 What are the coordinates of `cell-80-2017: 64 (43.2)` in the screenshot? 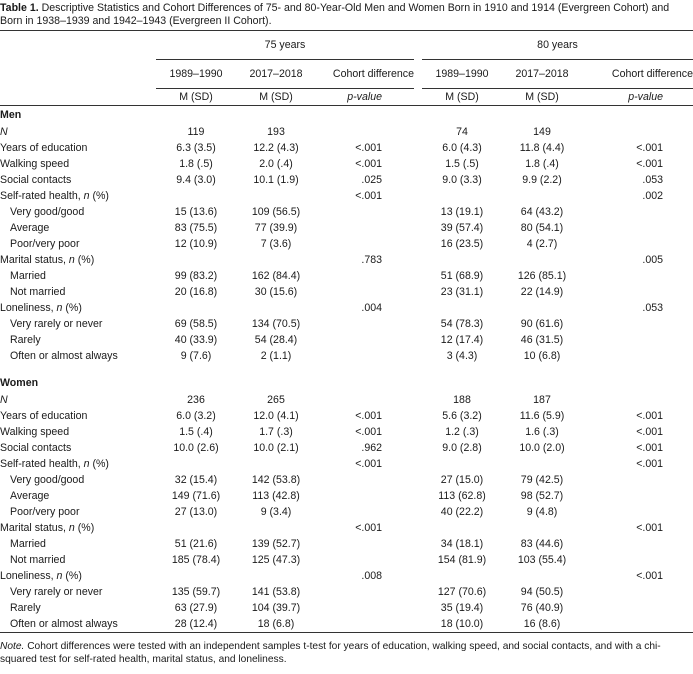 It's located at (542, 212).